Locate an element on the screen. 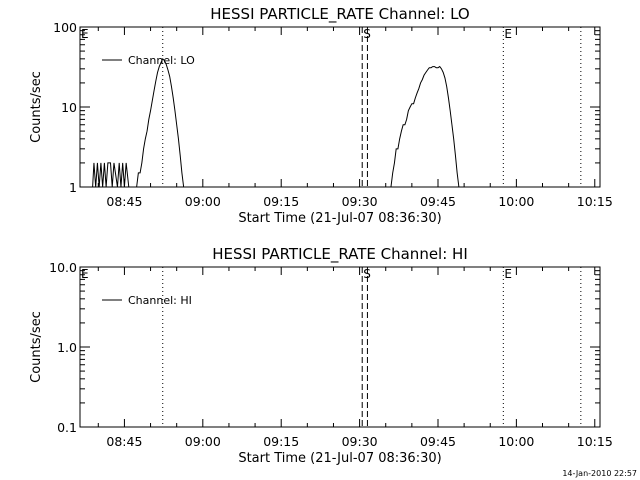  plot-timestamp: 14-Jan-2010 22:57 is located at coordinates (599, 473).